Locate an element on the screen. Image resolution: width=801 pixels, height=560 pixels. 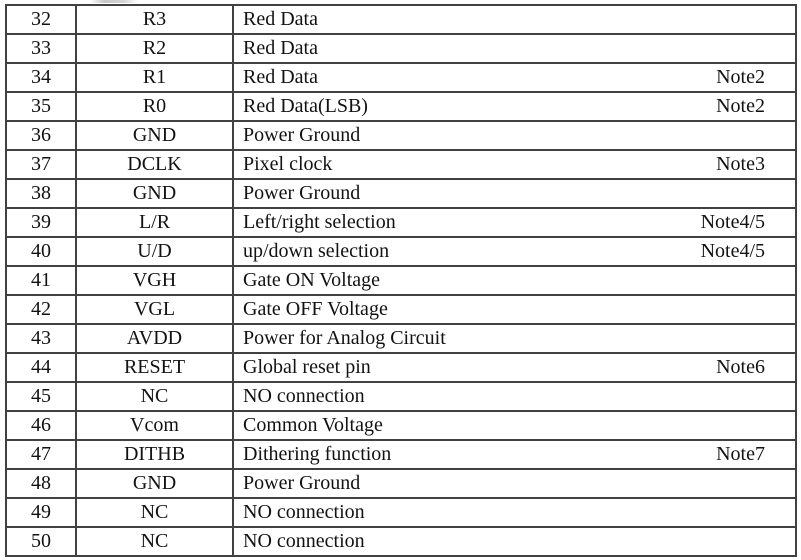
pin-number-cell: 41 is located at coordinates (41, 280).